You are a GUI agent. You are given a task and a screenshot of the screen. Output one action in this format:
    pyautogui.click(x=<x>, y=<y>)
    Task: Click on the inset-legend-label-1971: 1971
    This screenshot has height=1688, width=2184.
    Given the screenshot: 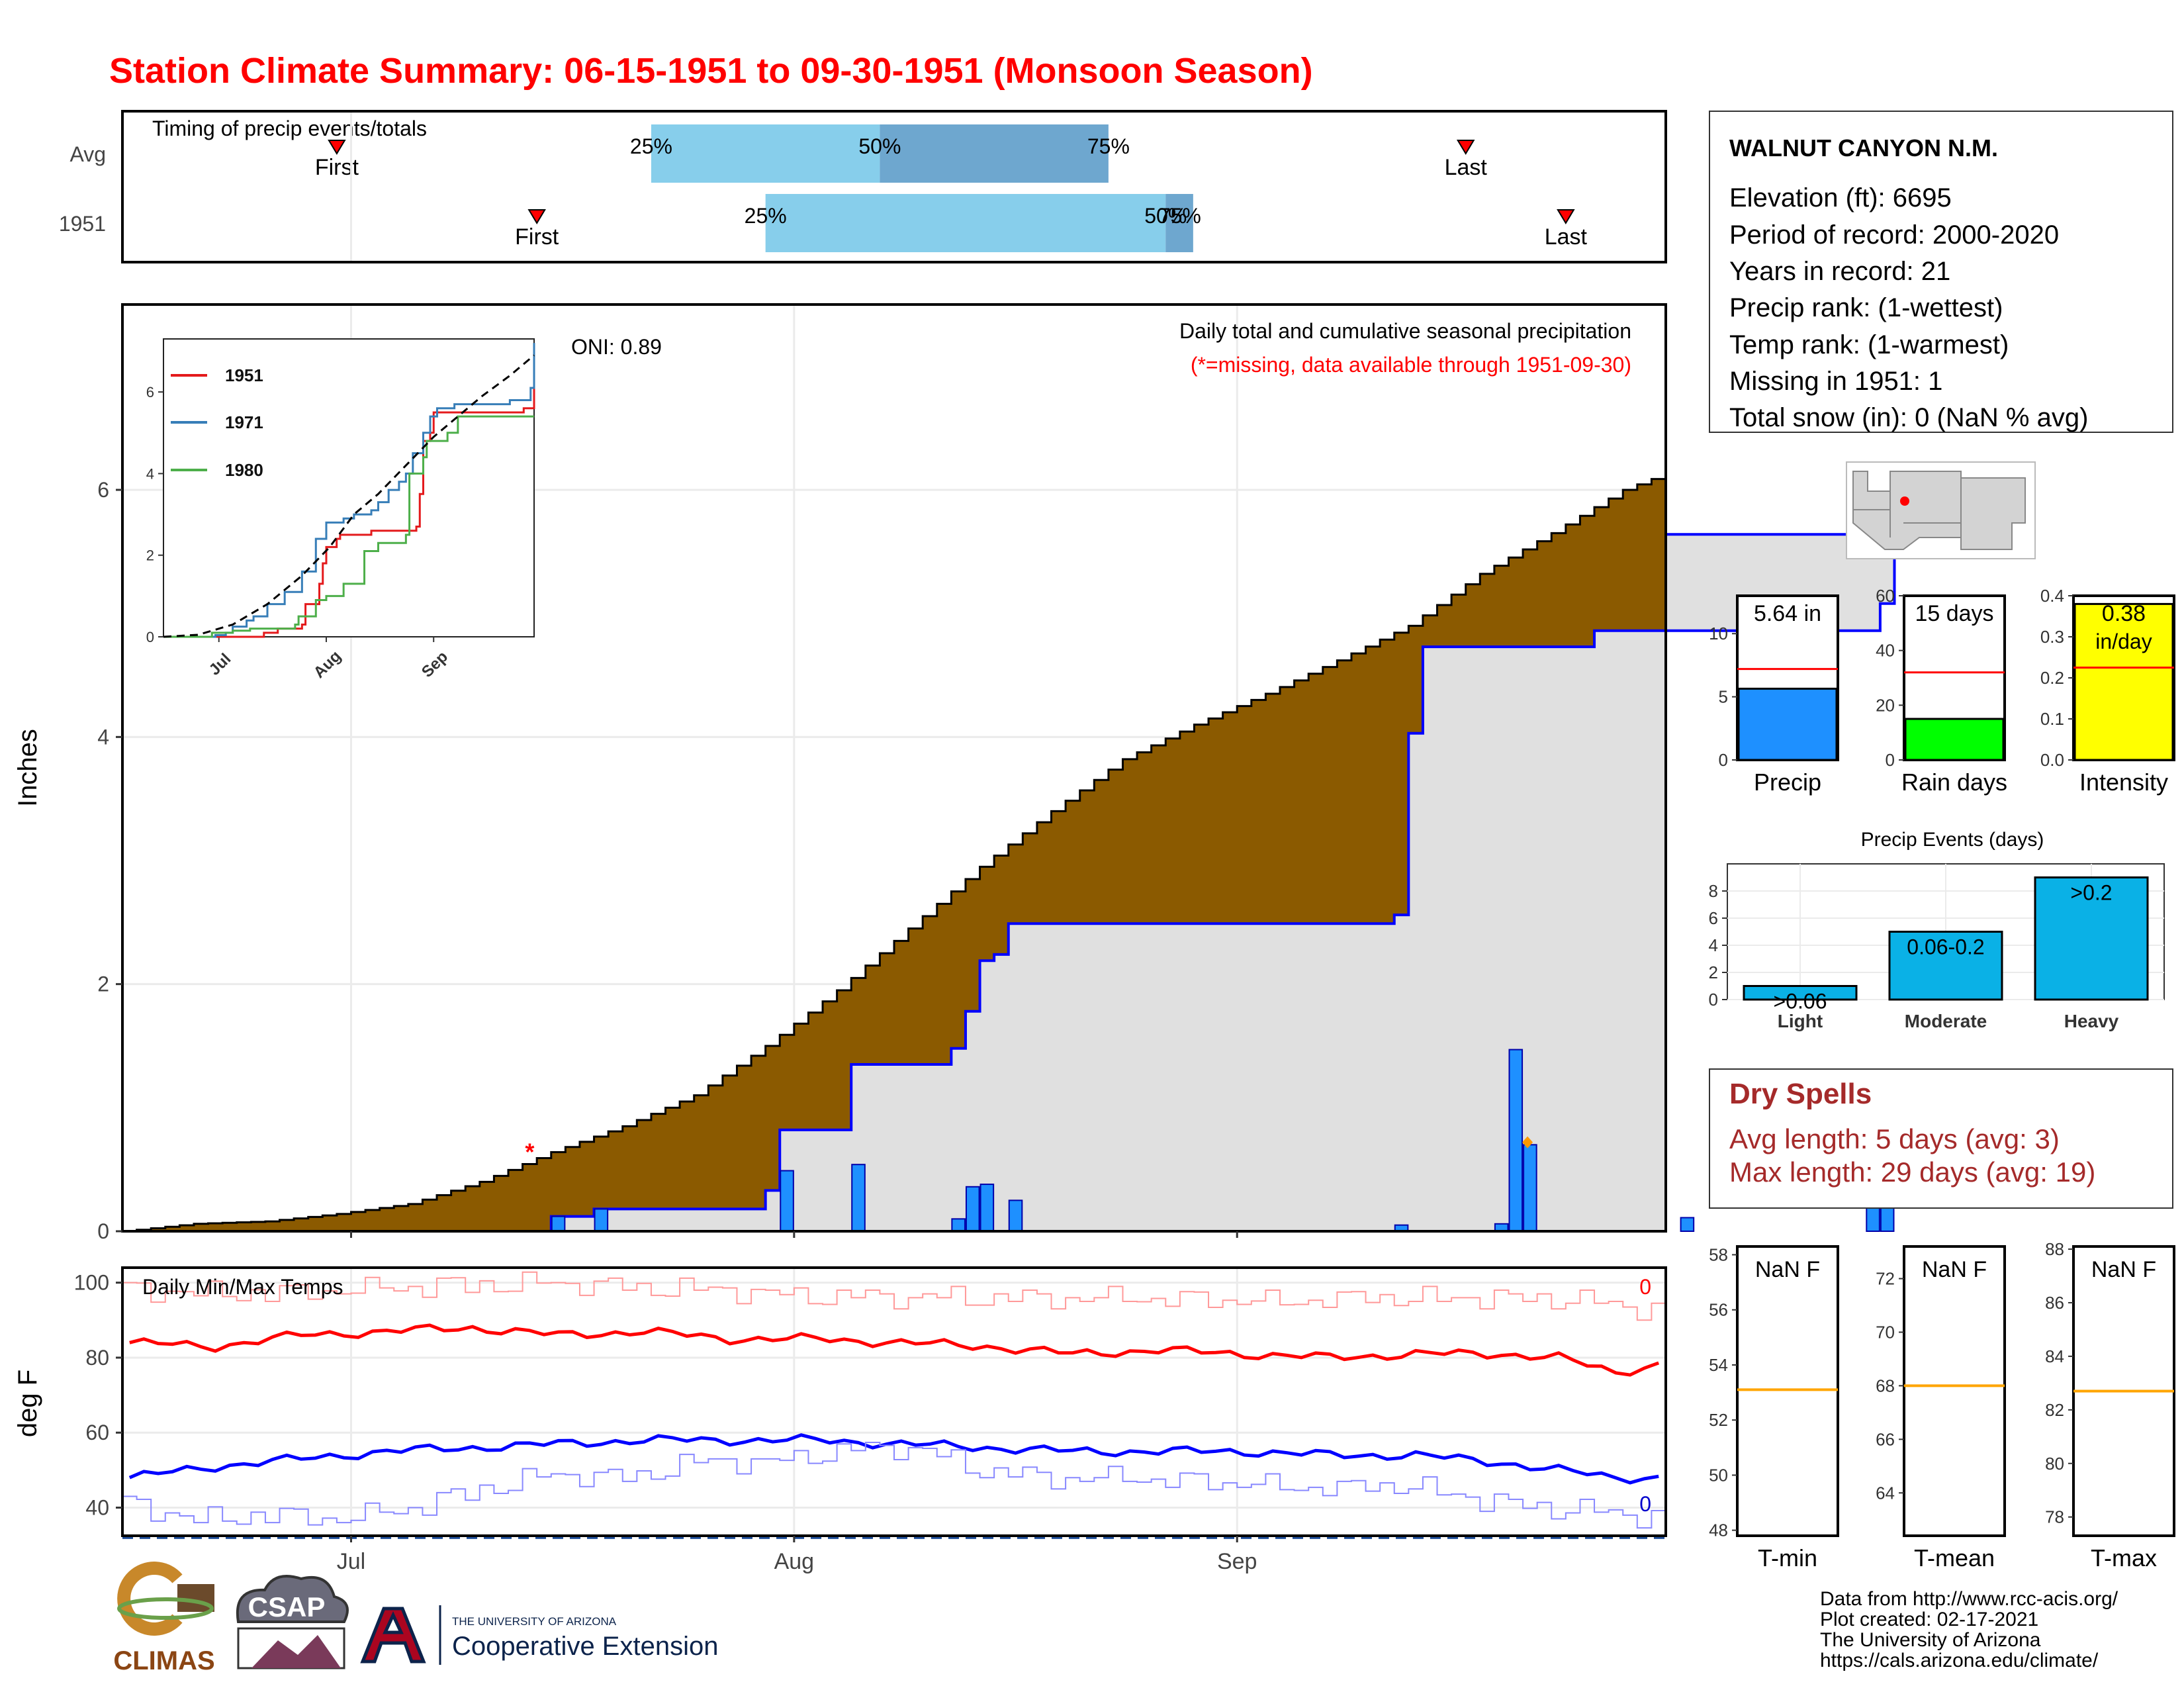 What is the action you would take?
    pyautogui.click(x=244, y=422)
    